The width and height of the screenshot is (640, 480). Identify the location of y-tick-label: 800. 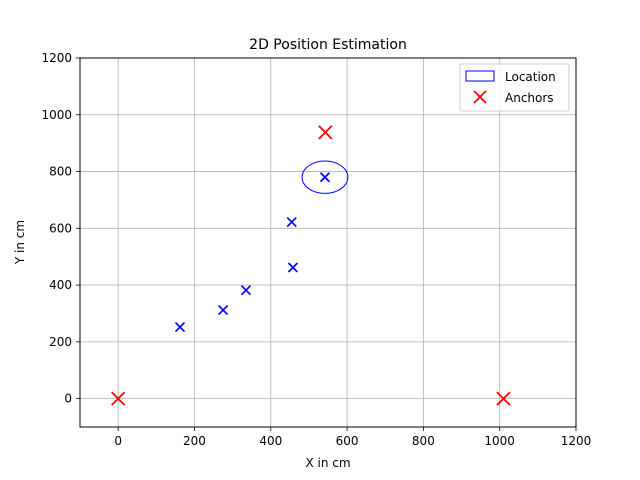
(60, 172).